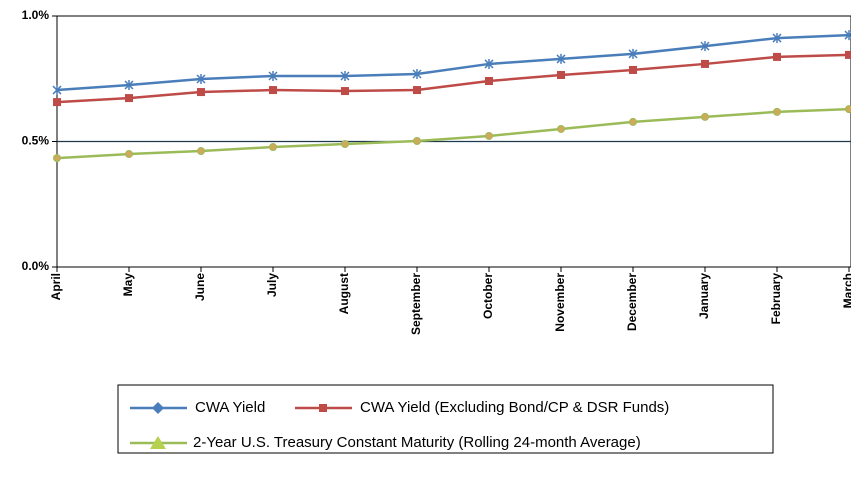 The width and height of the screenshot is (851, 481). What do you see at coordinates (128, 285) in the screenshot?
I see `x-tick-label: May` at bounding box center [128, 285].